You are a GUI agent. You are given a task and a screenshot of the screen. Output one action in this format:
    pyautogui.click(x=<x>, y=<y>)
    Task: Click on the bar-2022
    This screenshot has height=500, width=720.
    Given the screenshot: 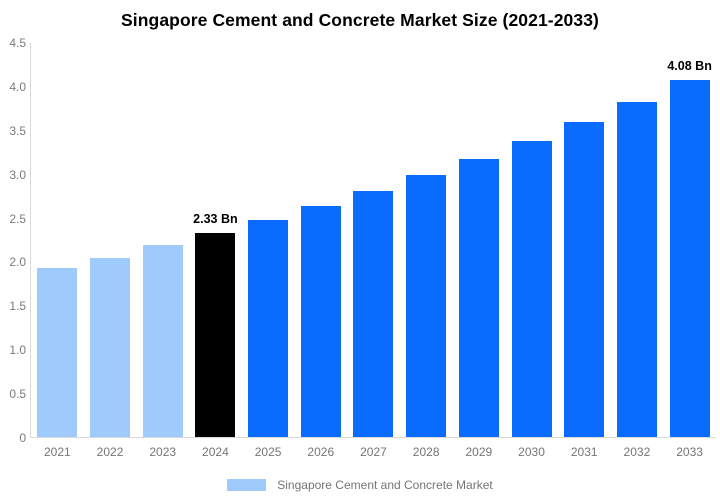 What is the action you would take?
    pyautogui.click(x=110, y=347)
    